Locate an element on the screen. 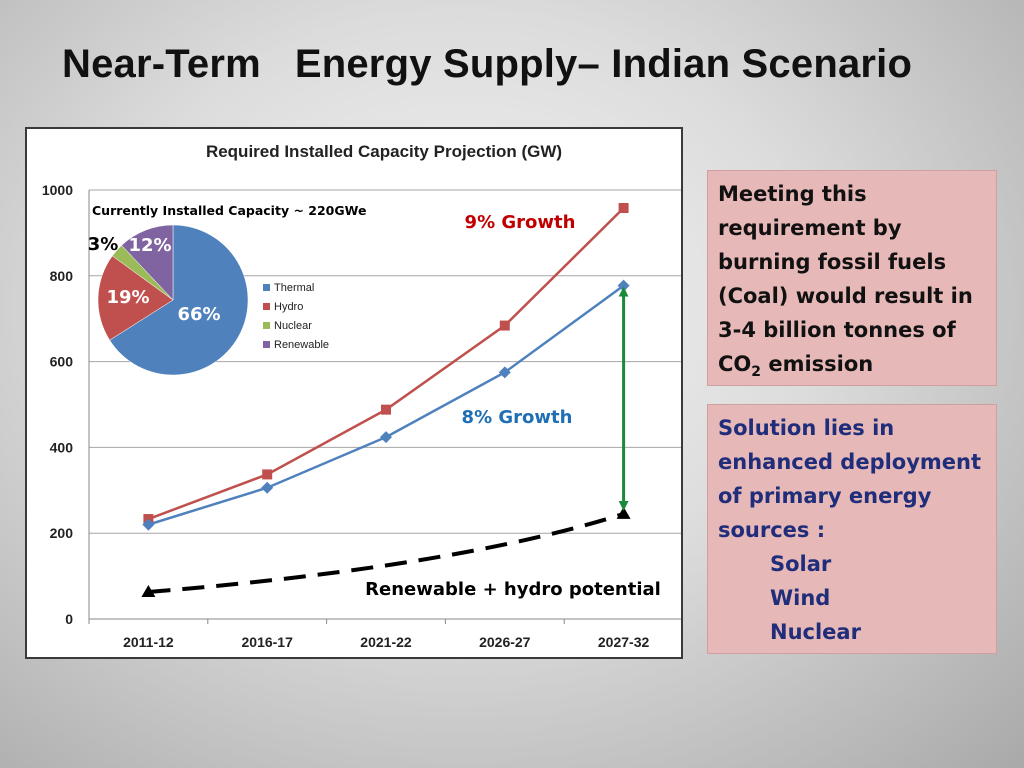 This screenshot has width=1024, height=768. pie-legend-label: Hydro is located at coordinates (288, 307).